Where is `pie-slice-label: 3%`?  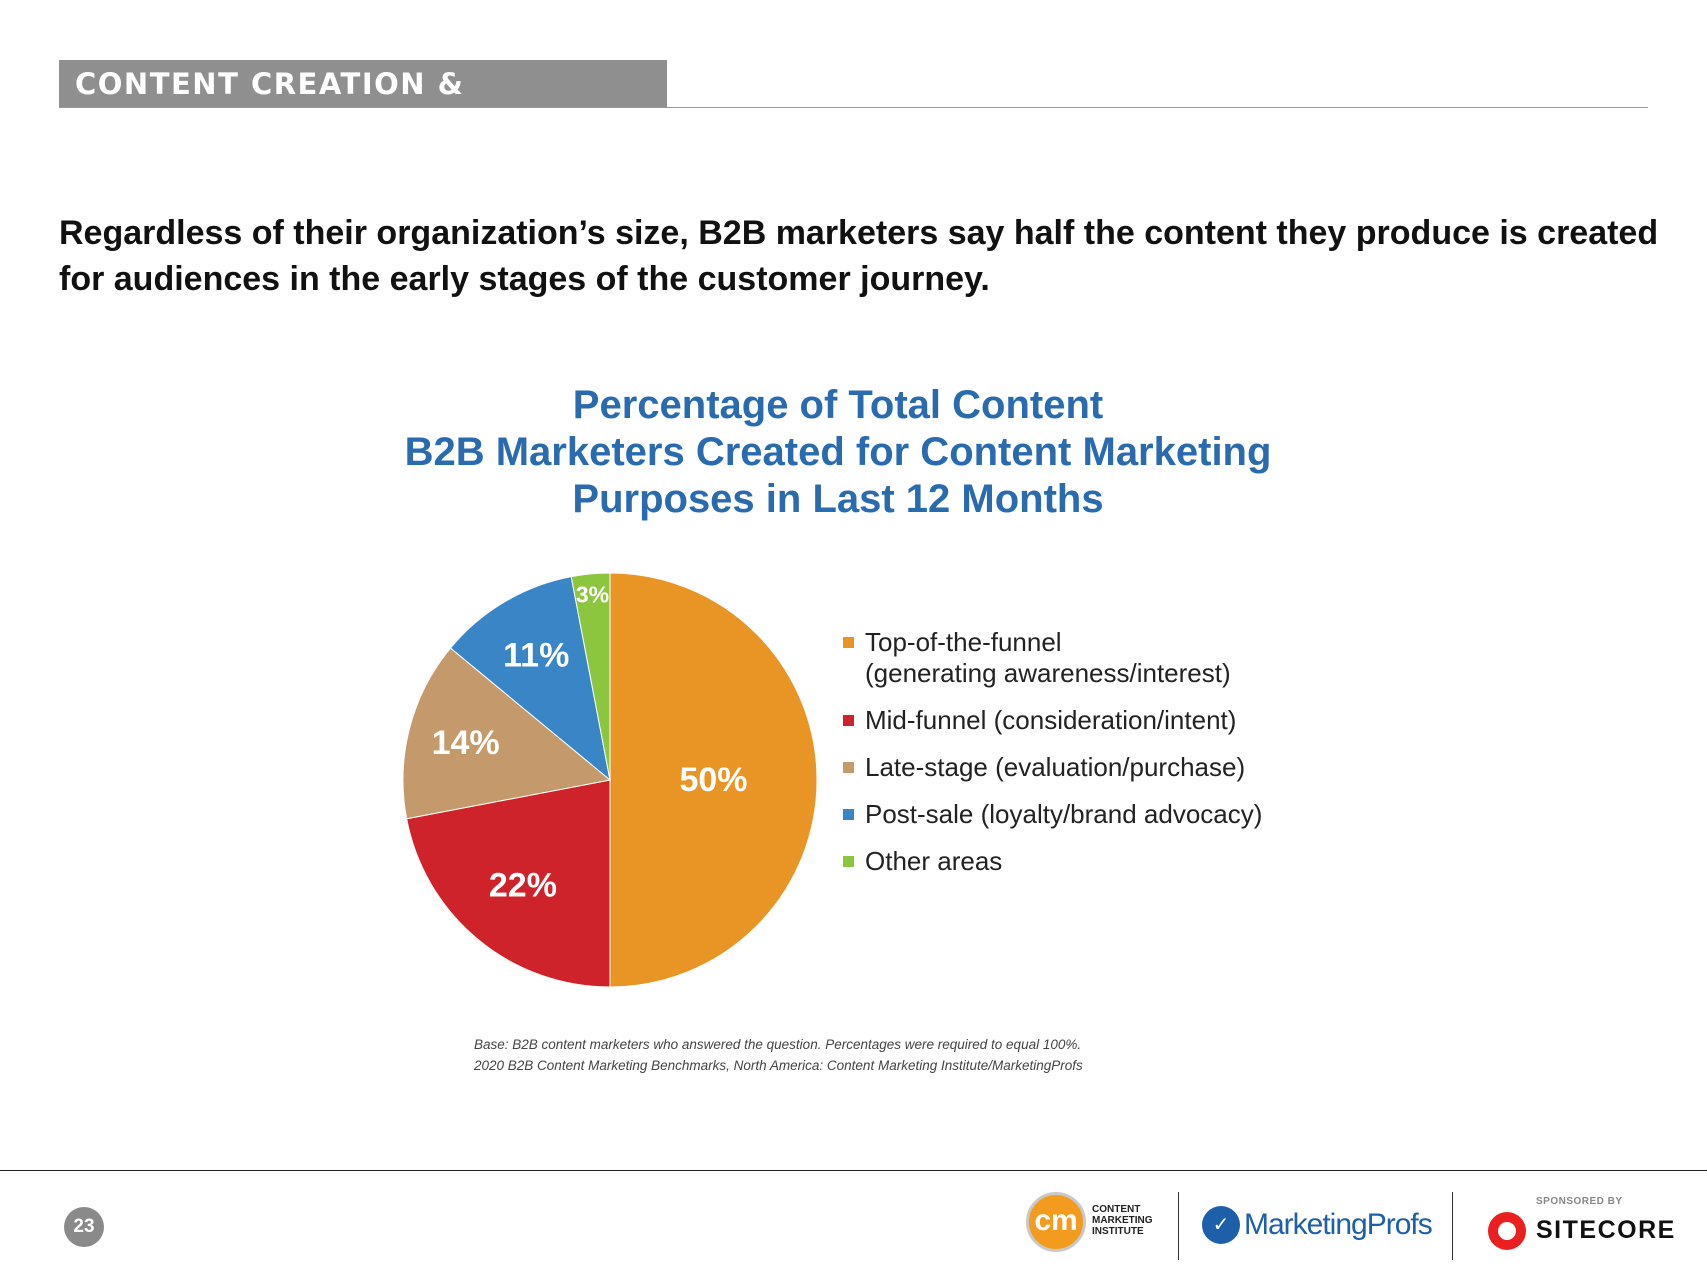 pie-slice-label: 3% is located at coordinates (592, 595).